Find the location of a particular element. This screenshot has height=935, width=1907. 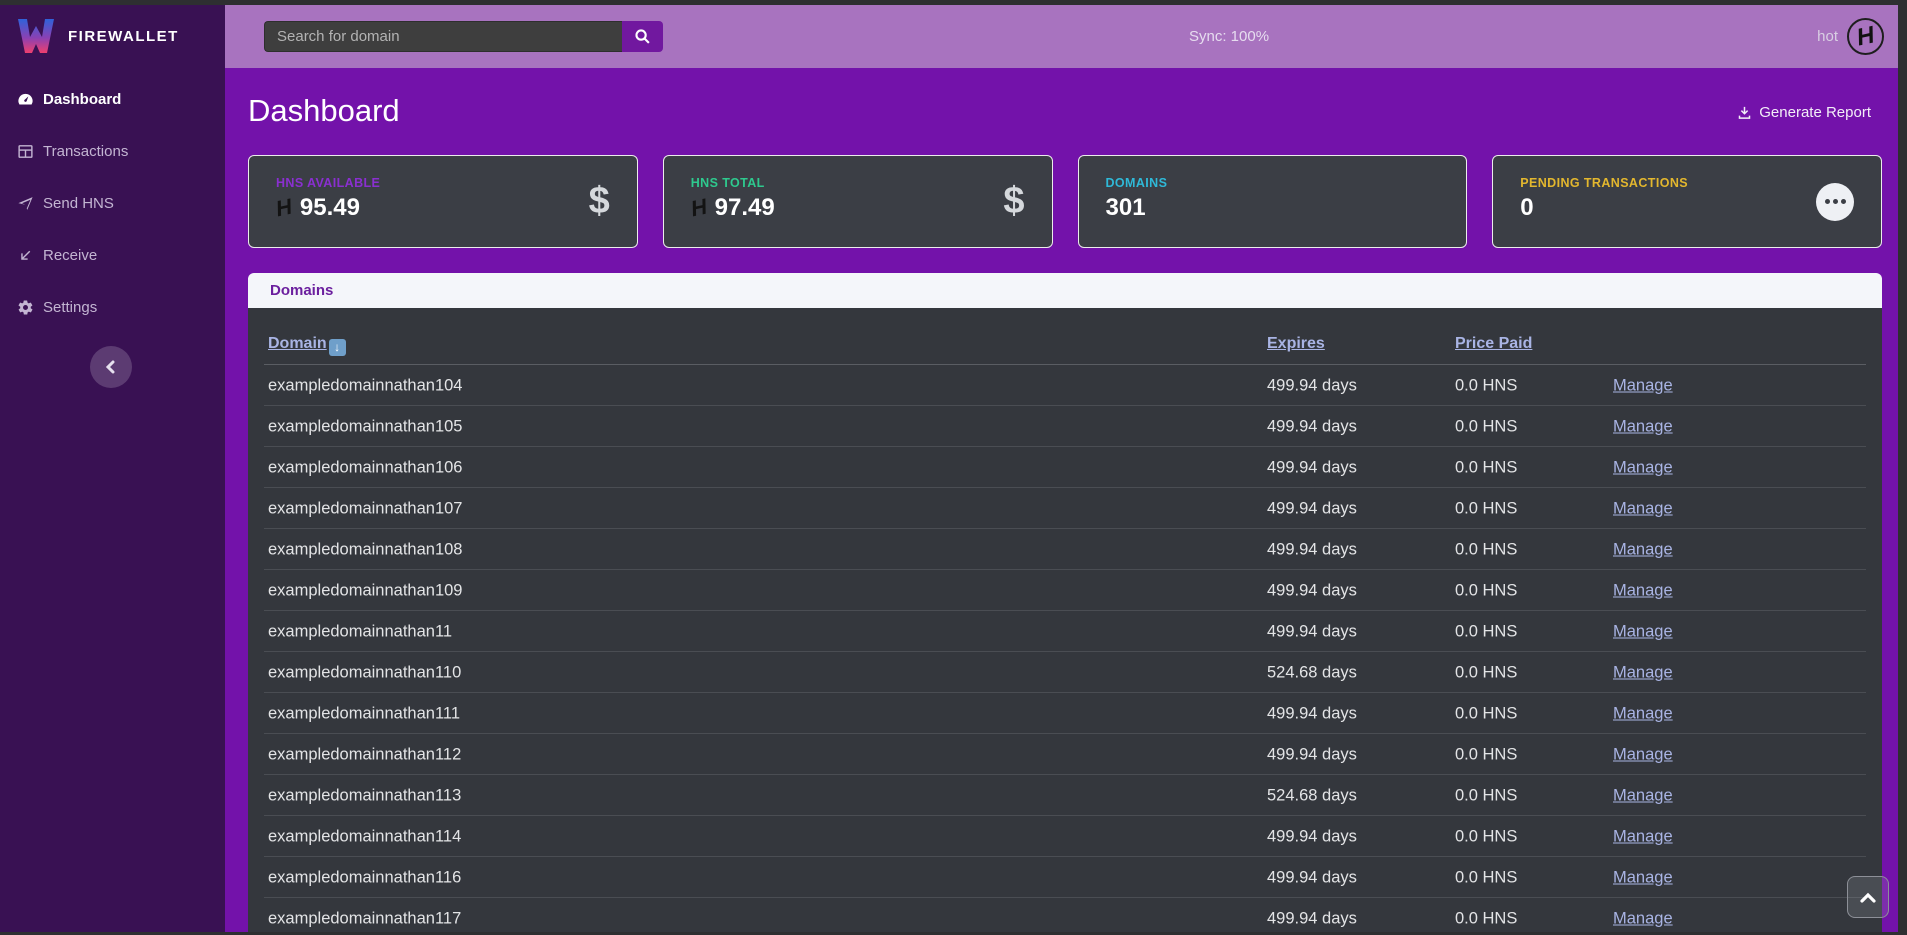

search-icon is located at coordinates (642, 36).